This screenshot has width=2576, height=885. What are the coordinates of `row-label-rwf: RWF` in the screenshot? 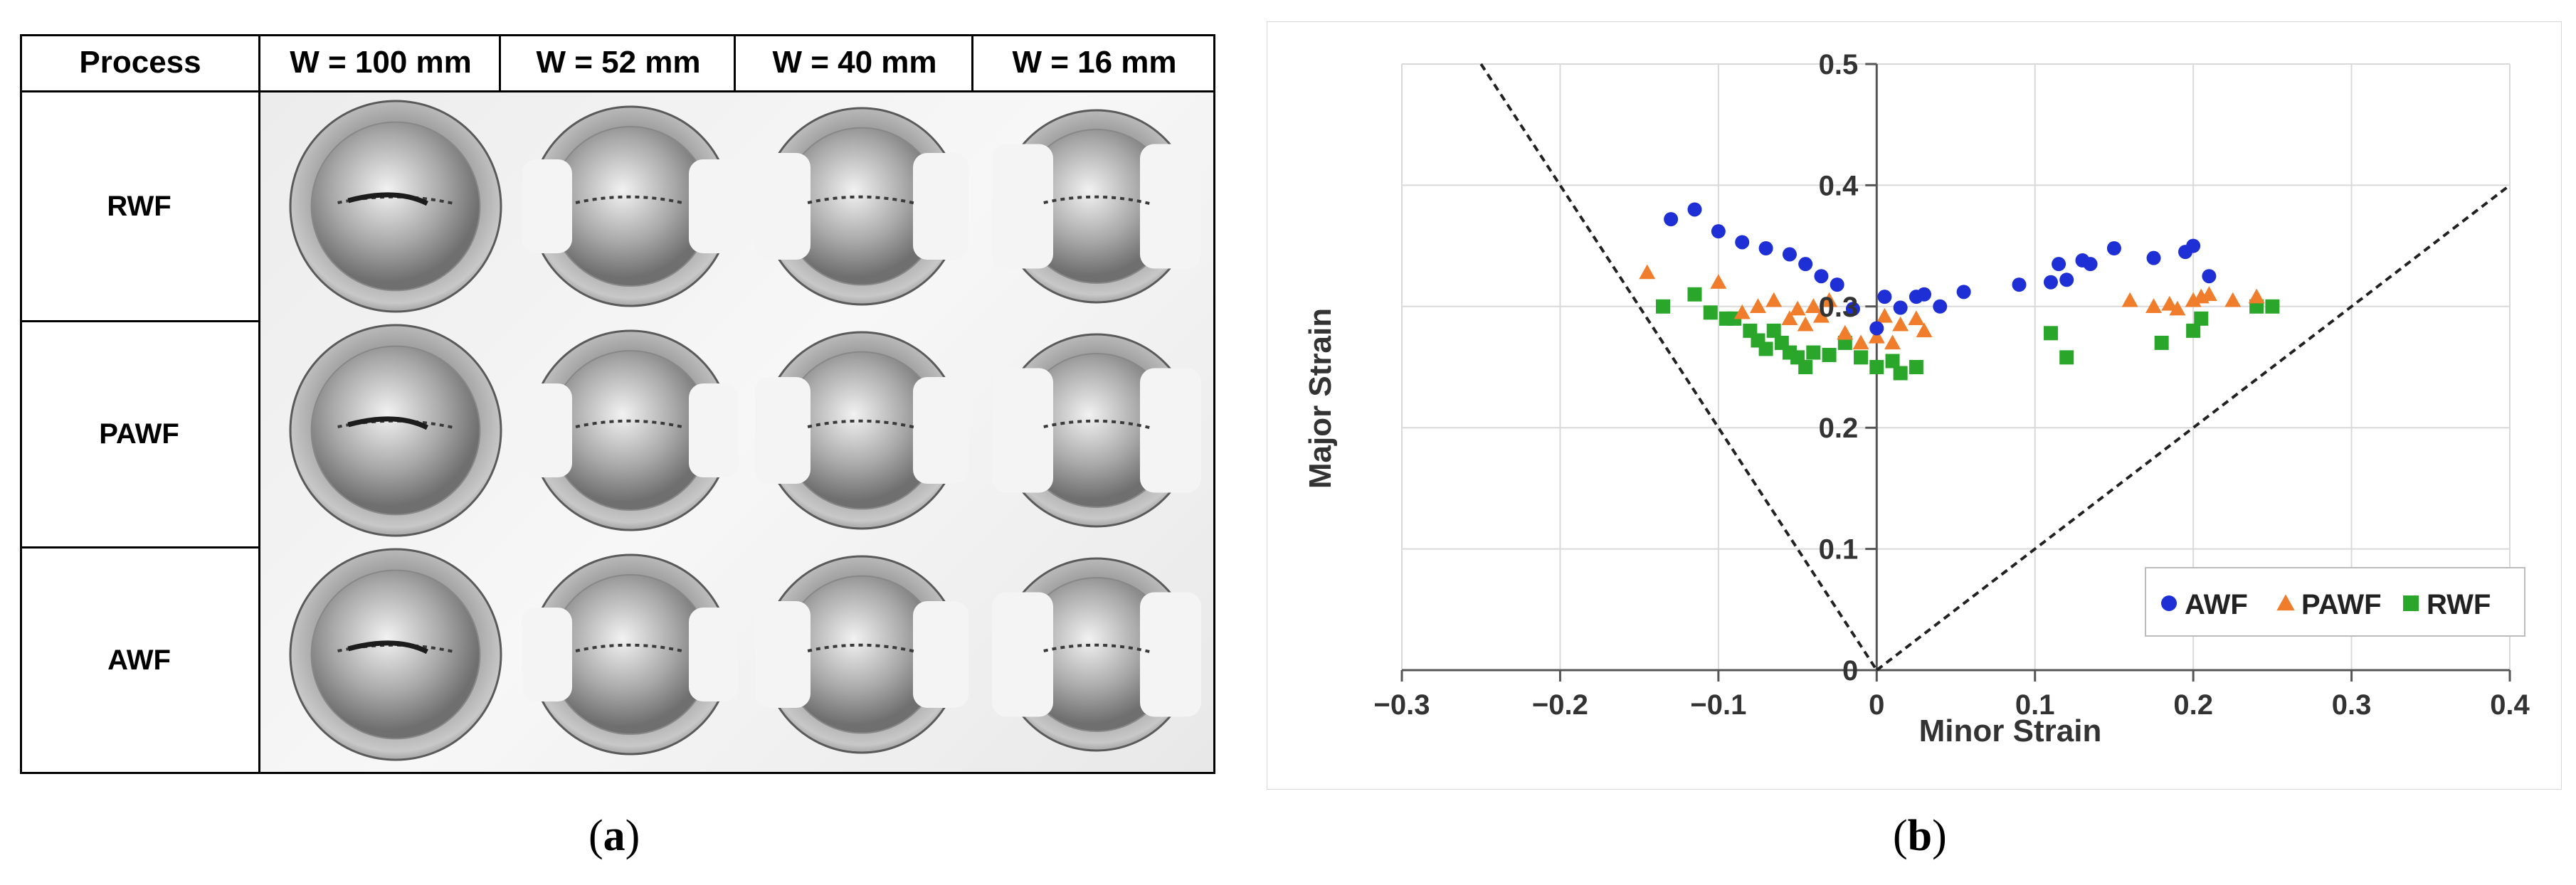 It's located at (139, 206).